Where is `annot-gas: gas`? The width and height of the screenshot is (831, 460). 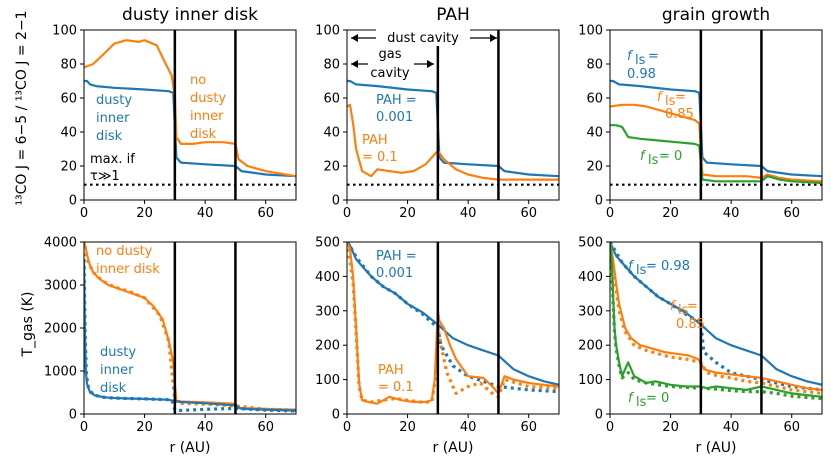 annot-gas: gas is located at coordinates (390, 54).